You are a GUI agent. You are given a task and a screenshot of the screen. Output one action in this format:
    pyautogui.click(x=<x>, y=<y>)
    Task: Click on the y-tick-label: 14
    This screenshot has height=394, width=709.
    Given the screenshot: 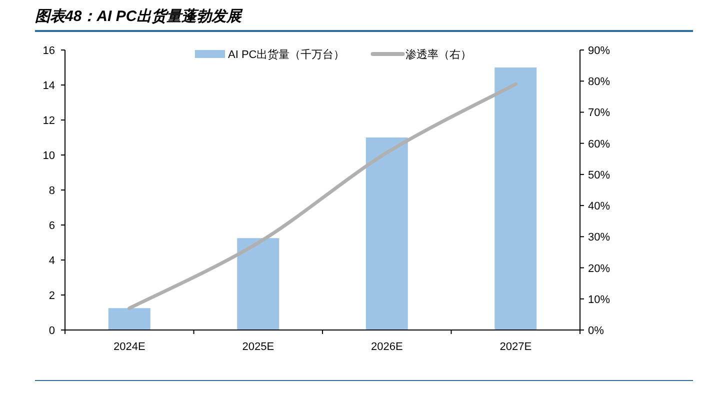 What is the action you would take?
    pyautogui.click(x=48, y=86)
    